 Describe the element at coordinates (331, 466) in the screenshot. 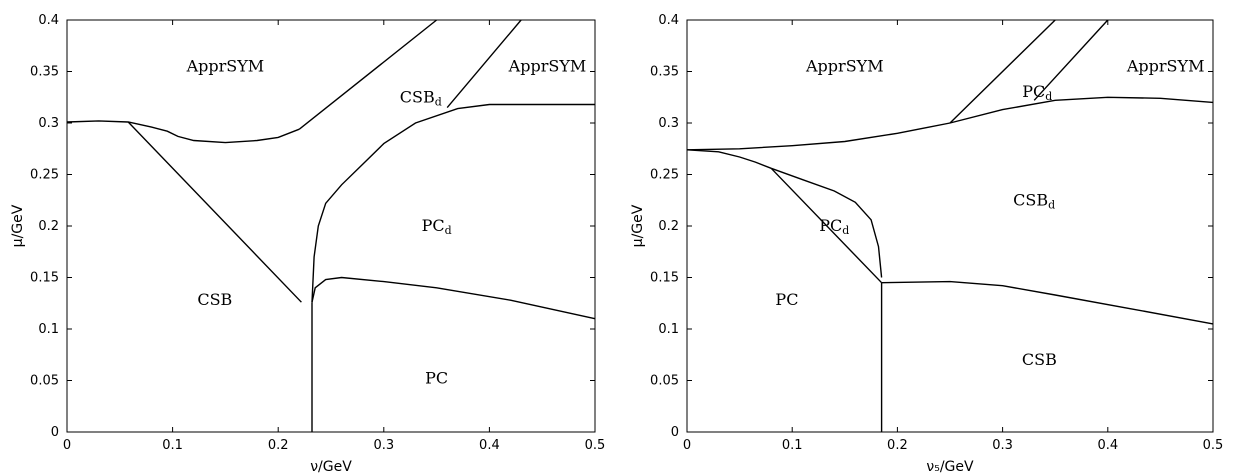

I see `x-axis-label: ν/GeV` at that location.